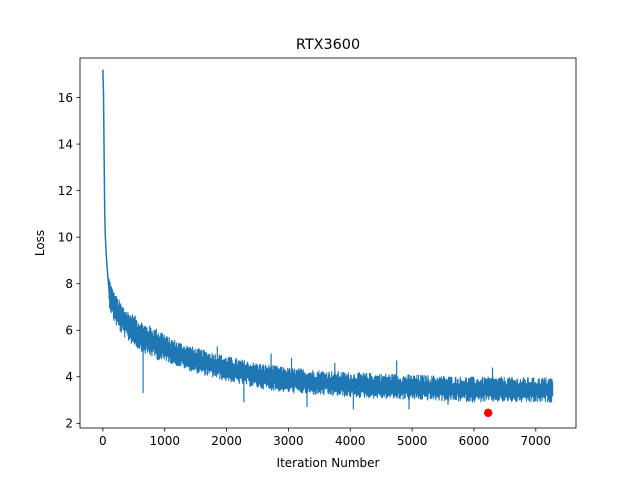  I want to click on y-axis-ticks: 2 4 6 8 10 12 14 16, so click(69, 261).